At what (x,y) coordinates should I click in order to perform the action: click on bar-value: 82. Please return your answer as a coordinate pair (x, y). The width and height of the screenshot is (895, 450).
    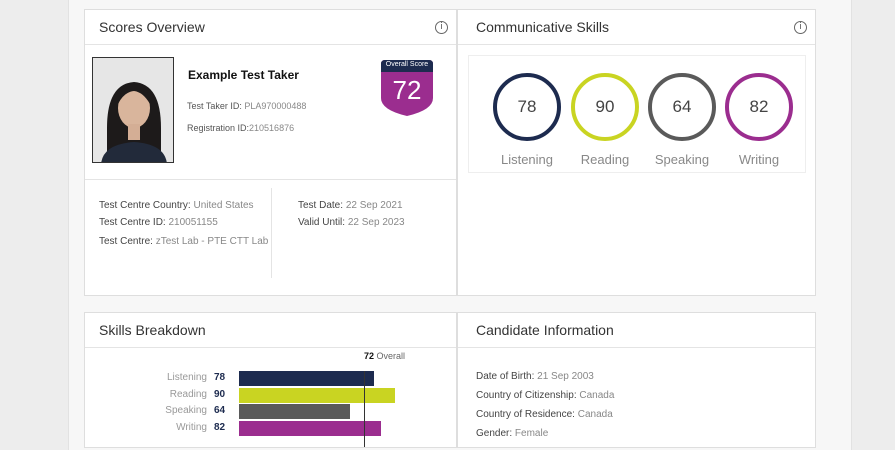
    Looking at the image, I should click on (220, 427).